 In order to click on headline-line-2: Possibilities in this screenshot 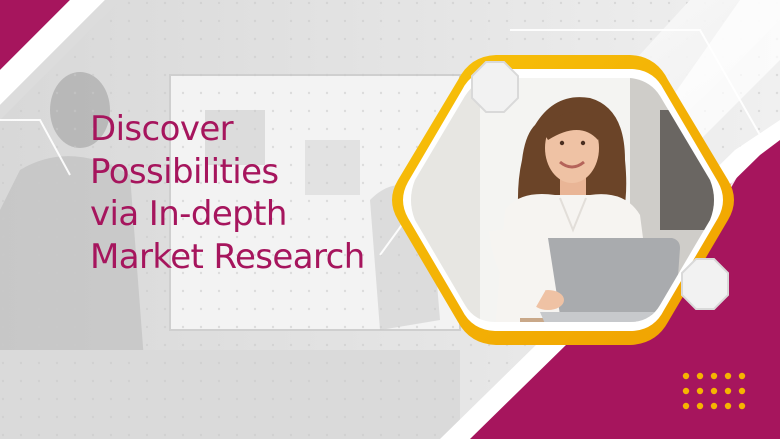, I will do `click(184, 171)`.